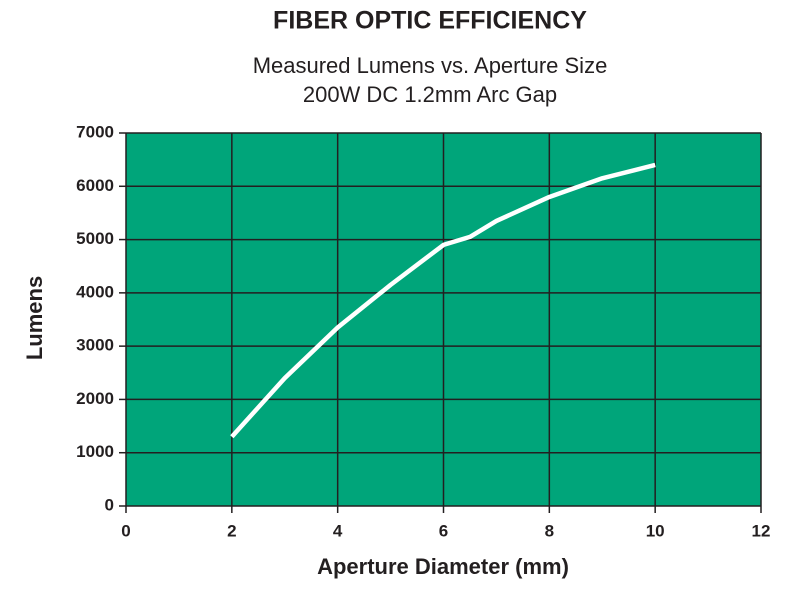 The height and width of the screenshot is (594, 793). I want to click on x-tick-label: 12, so click(761, 530).